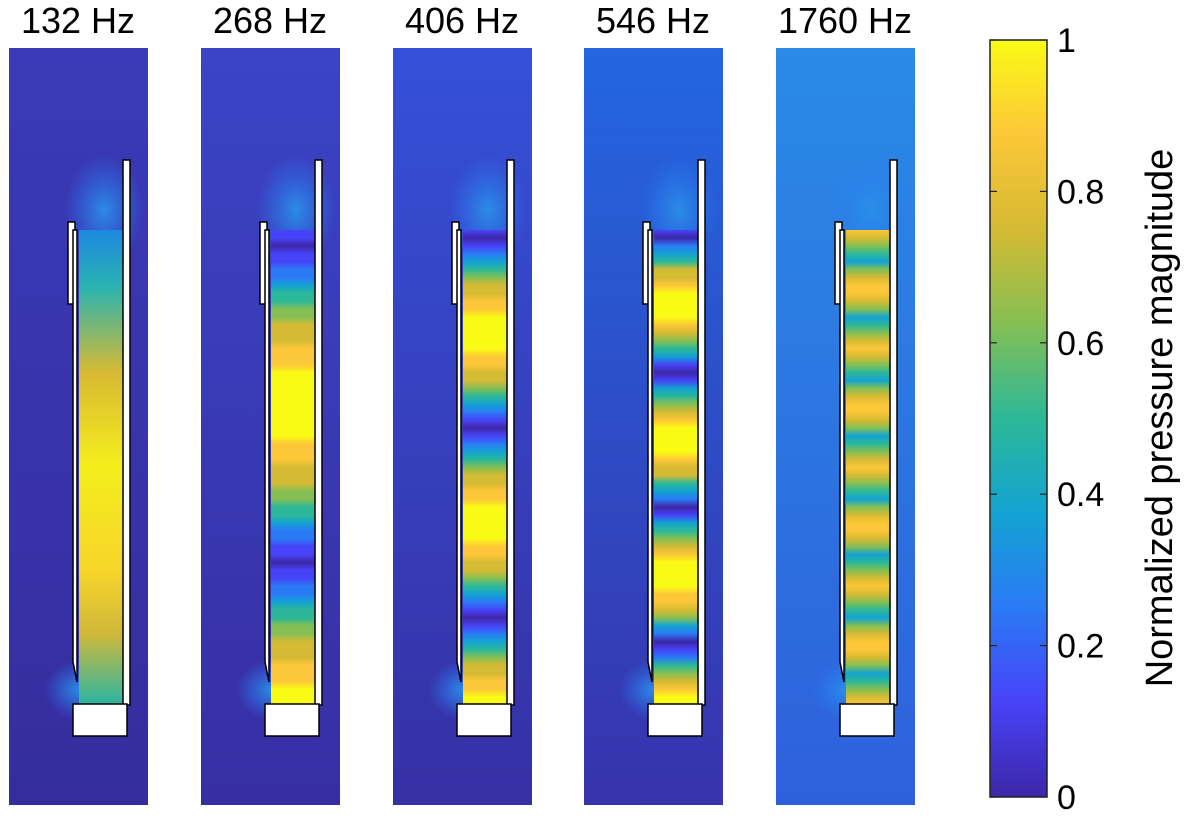 Image resolution: width=1200 pixels, height=818 pixels. What do you see at coordinates (270, 20) in the screenshot?
I see `panel-title-2: 268 Hz` at bounding box center [270, 20].